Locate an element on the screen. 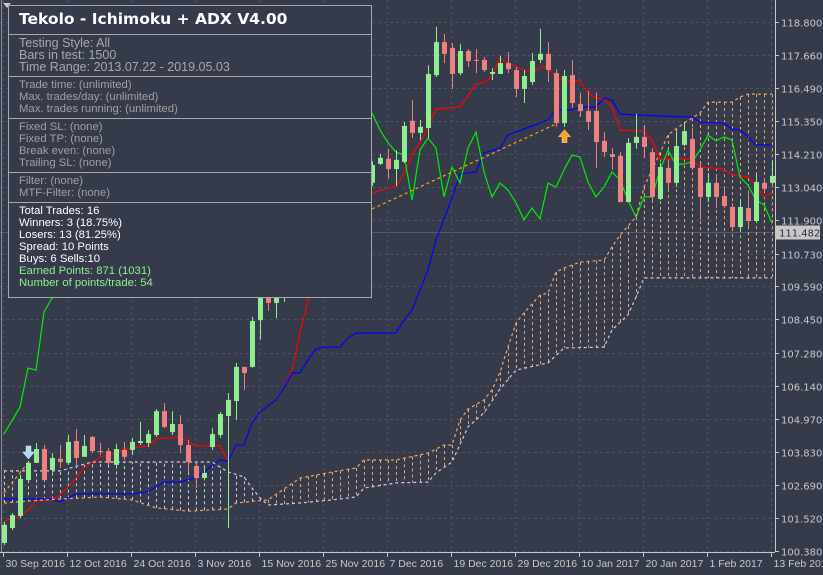 This screenshot has height=575, width=823. max-trades-running: Max. trades running: (unlimited) is located at coordinates (98, 109).